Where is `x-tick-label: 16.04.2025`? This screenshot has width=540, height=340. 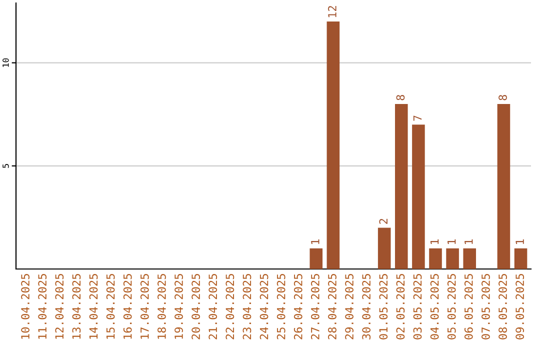
x-tick-label: 16.04.2025 is located at coordinates (127, 306).